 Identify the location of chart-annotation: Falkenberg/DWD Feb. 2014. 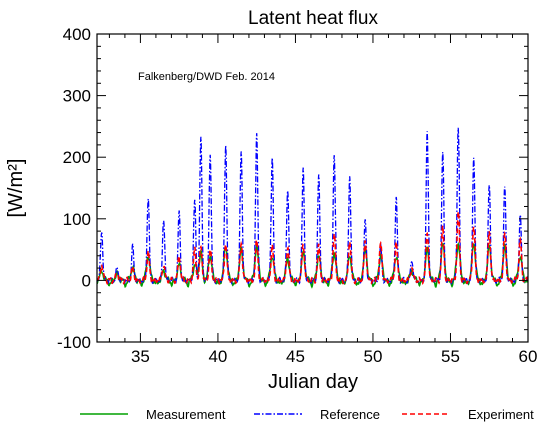
(206, 77).